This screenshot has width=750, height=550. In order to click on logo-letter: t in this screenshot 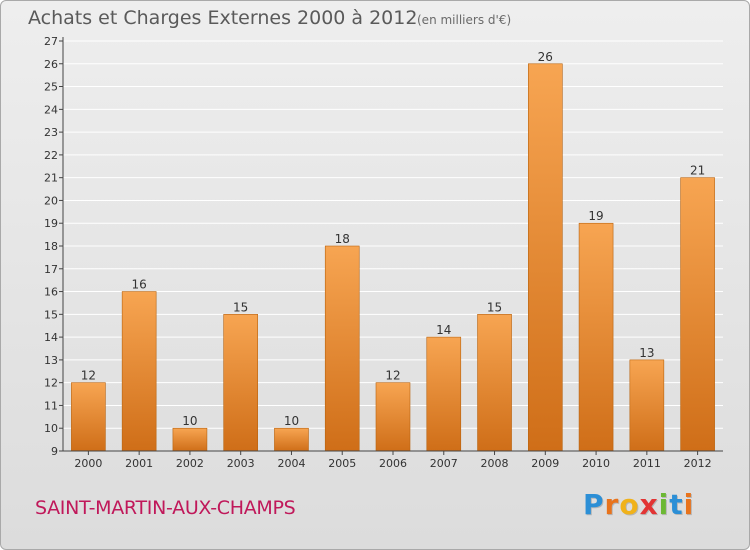, I will do `click(676, 504)`.